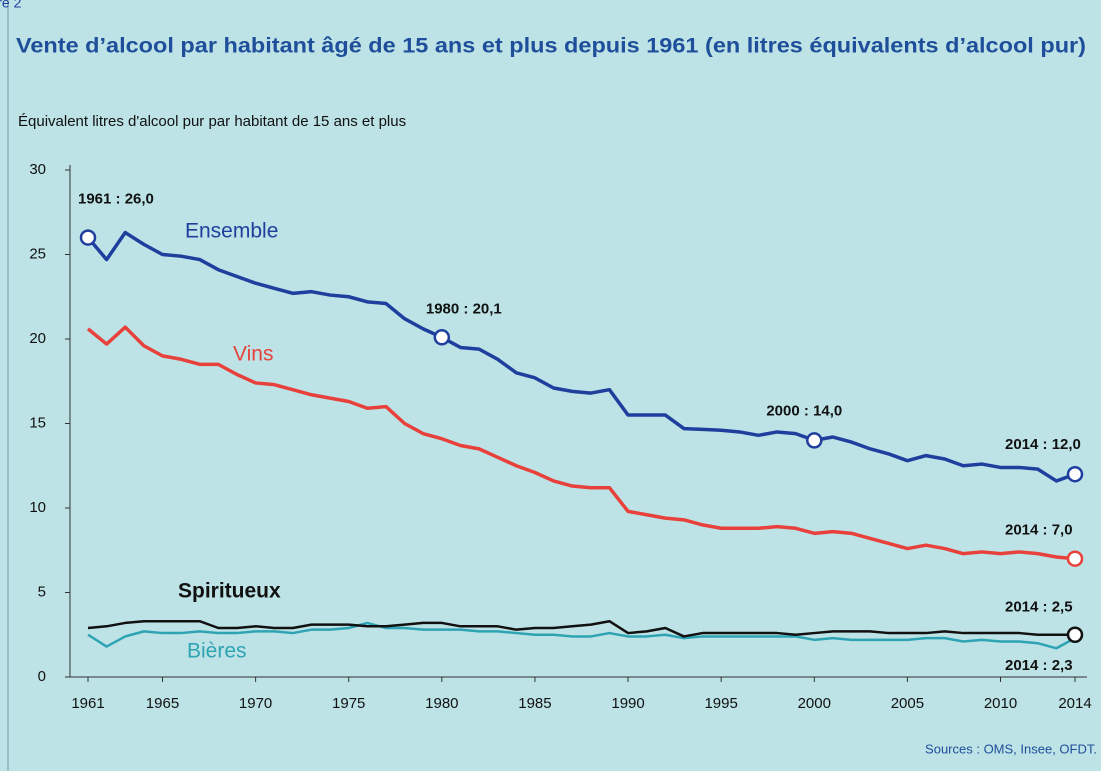 This screenshot has width=1101, height=771. What do you see at coordinates (37, 422) in the screenshot?
I see `y-tick-label: 15` at bounding box center [37, 422].